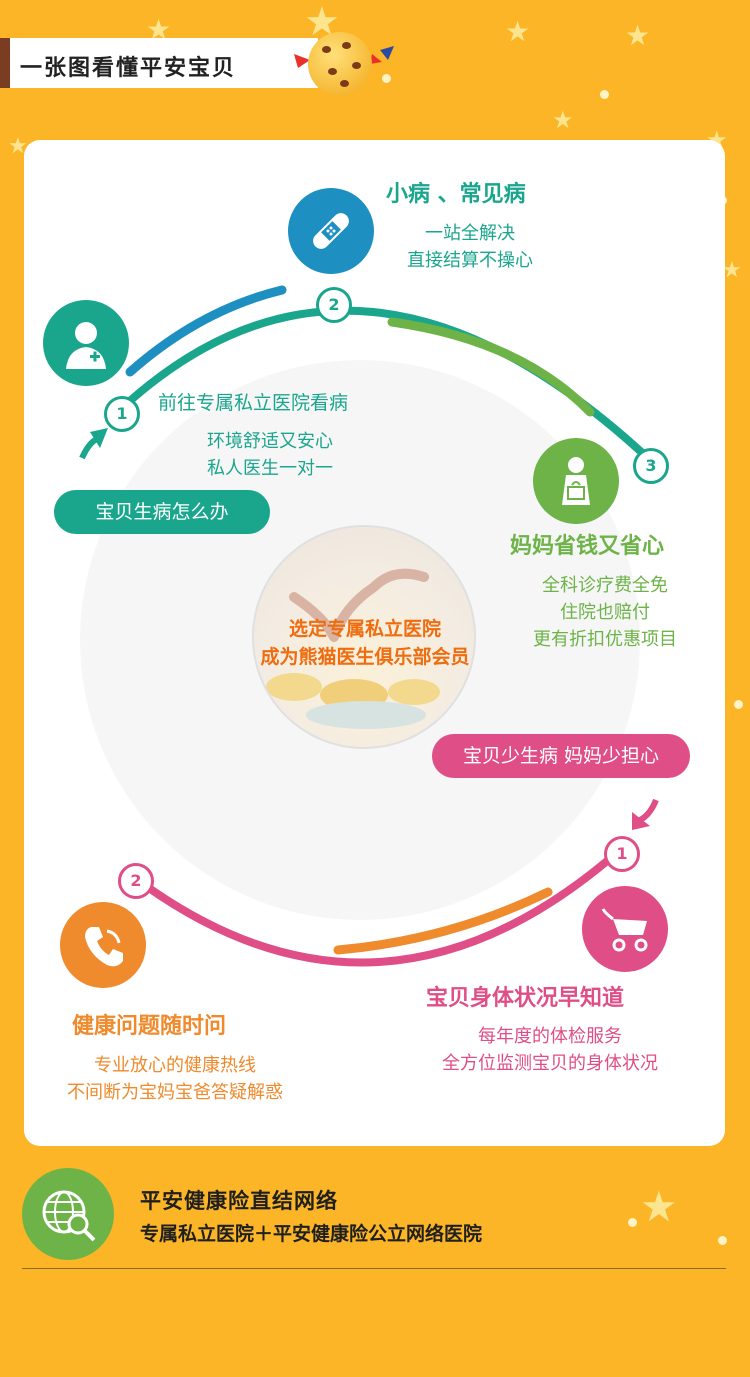  I want to click on step2-heading: 小病 、常见病, so click(456, 194).